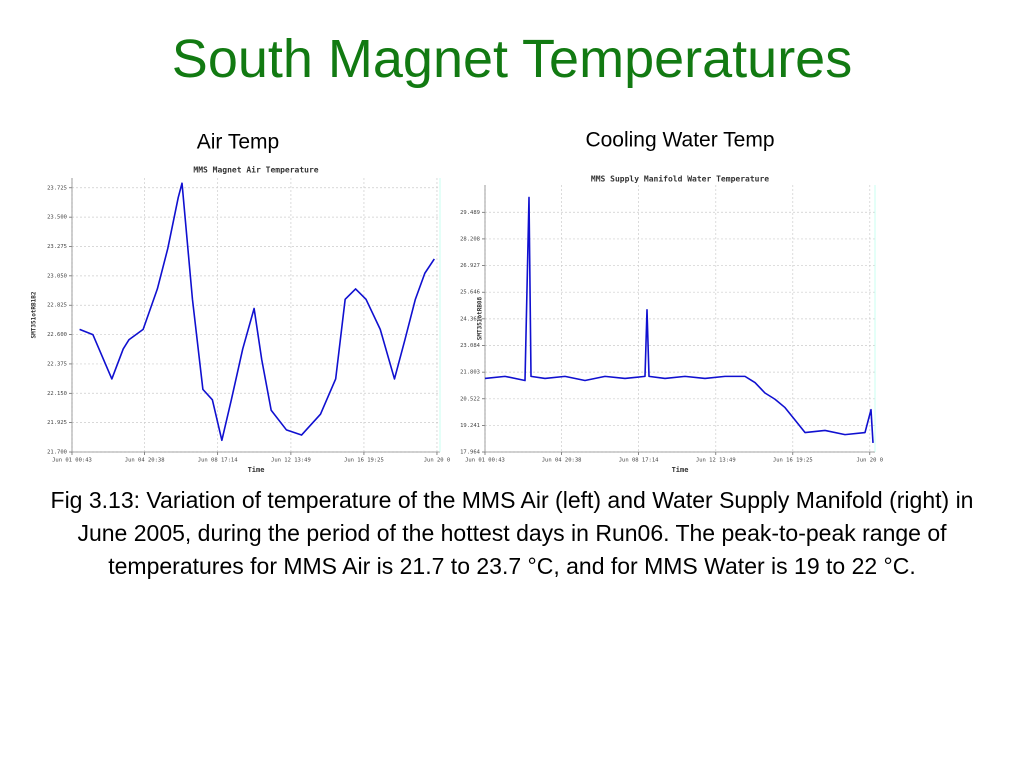 The width and height of the screenshot is (1024, 768). Describe the element at coordinates (470, 373) in the screenshot. I see `y-tick-label: 21.803` at that location.